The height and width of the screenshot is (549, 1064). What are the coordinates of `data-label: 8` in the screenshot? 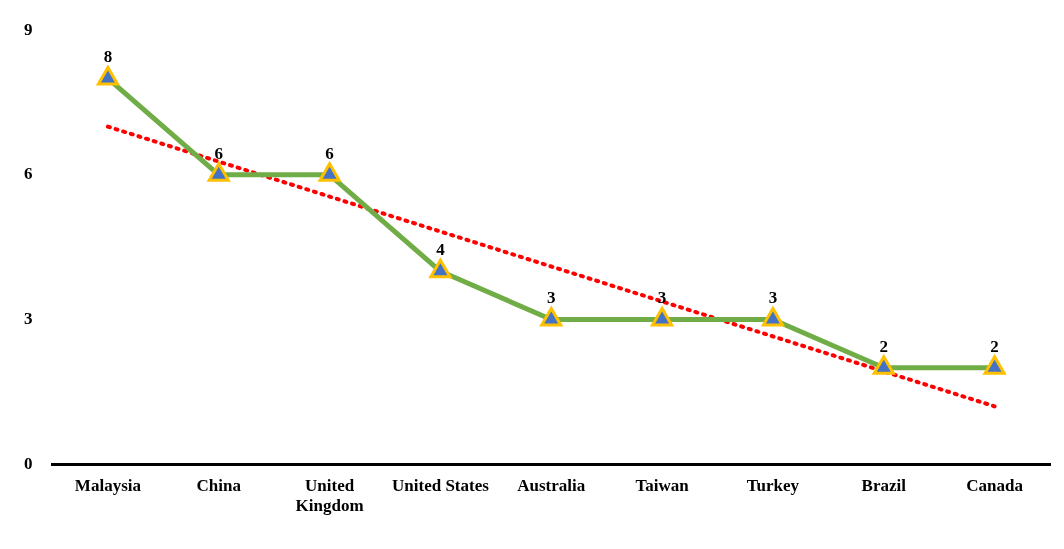 It's located at (108, 57).